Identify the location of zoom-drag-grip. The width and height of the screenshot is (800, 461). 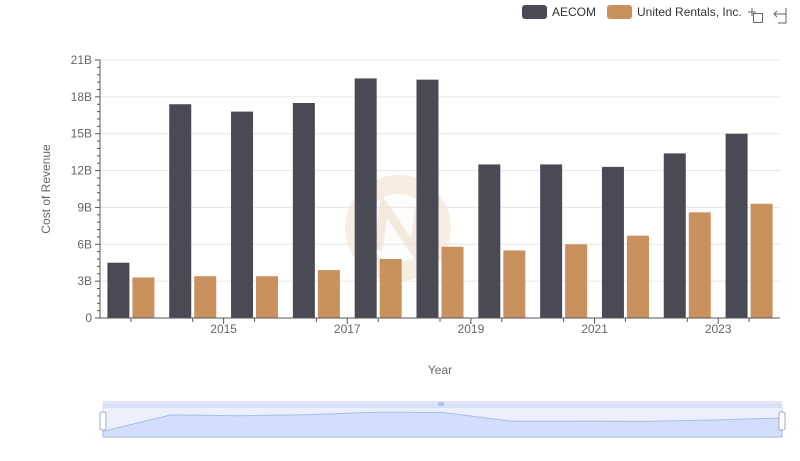
(441, 404).